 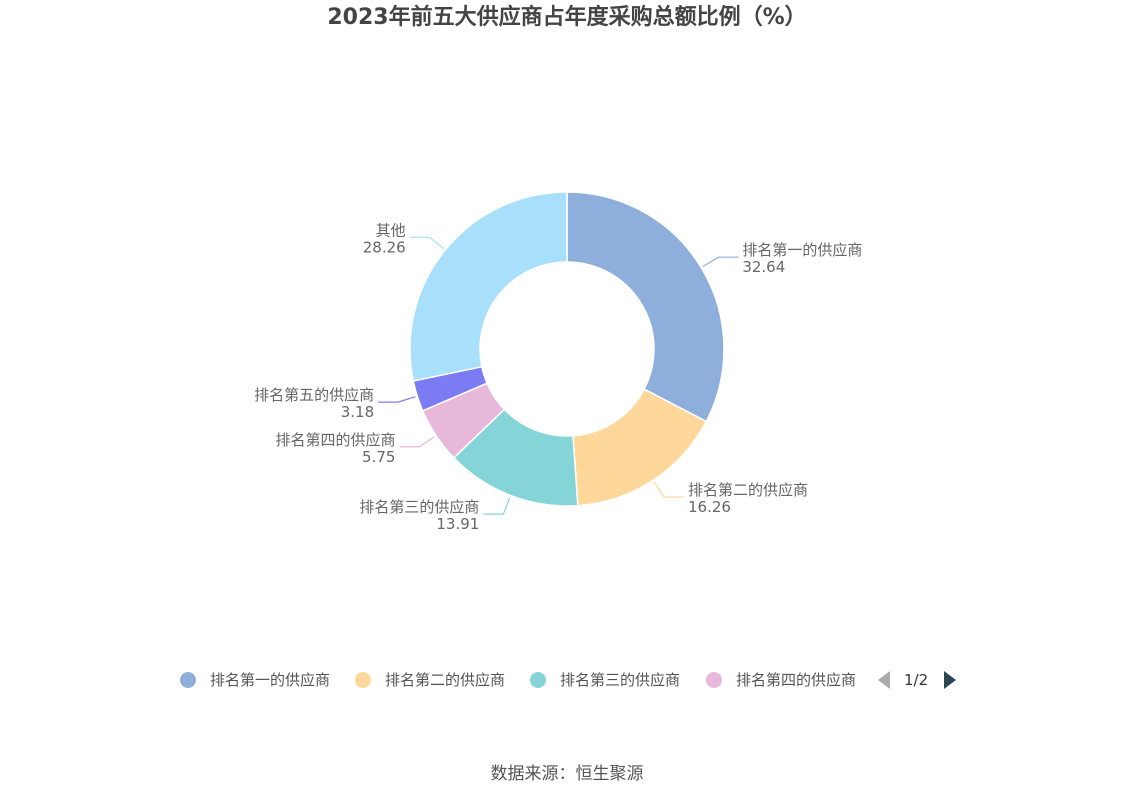 What do you see at coordinates (763, 267) in the screenshot?
I see `slice-value-label: 32.64` at bounding box center [763, 267].